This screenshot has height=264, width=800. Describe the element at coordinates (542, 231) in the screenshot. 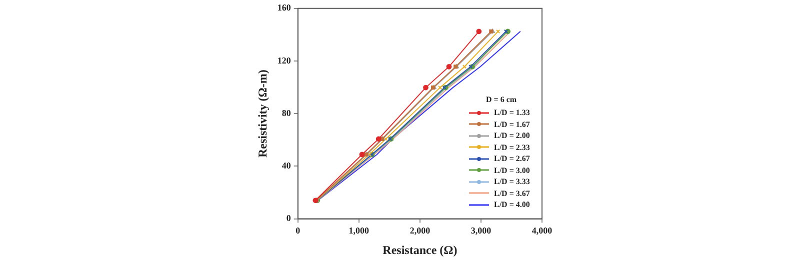

I see `x-tick-label: 4,000` at that location.